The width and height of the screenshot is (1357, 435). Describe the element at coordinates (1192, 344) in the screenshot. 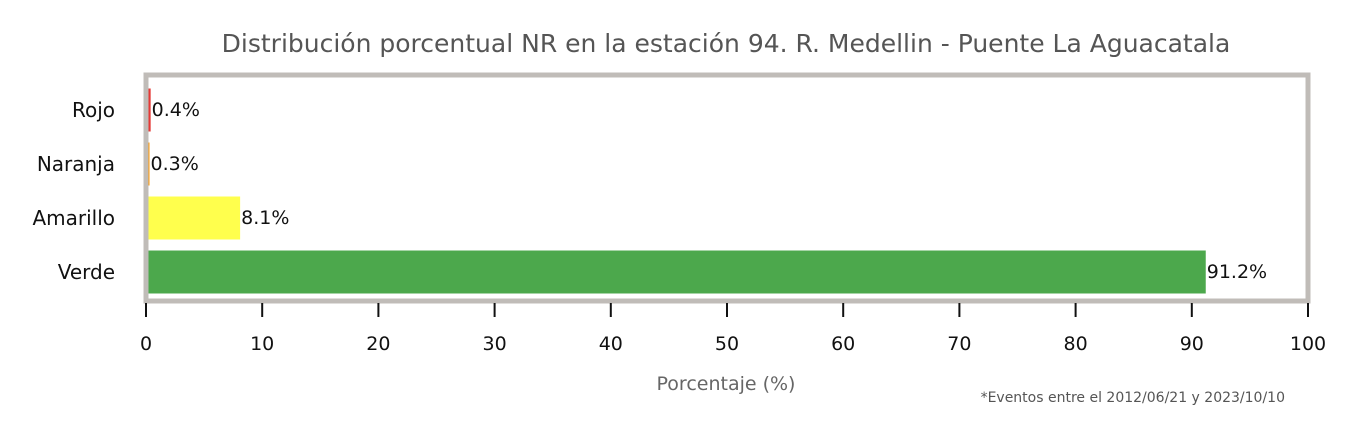

I see `x-tick-label: 90` at that location.